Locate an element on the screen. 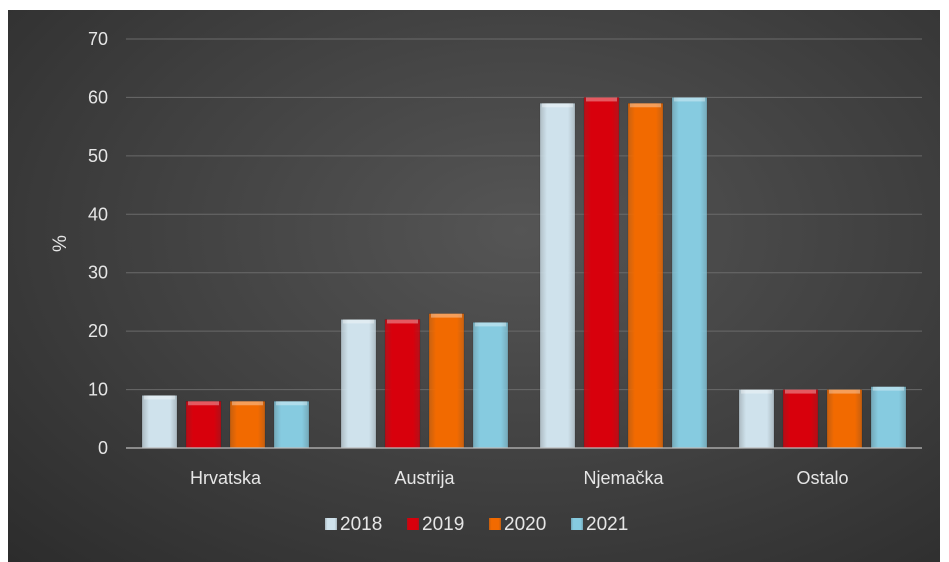 This screenshot has width=949, height=562. category-label: Austrija is located at coordinates (424, 478).